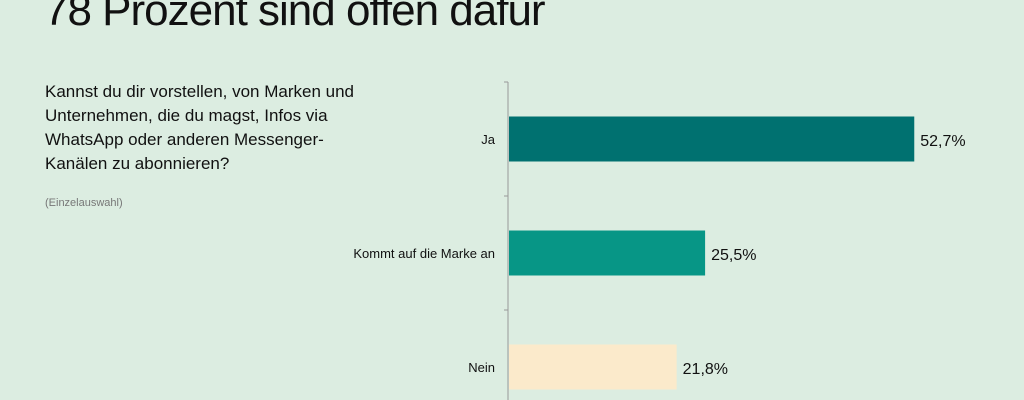 The height and width of the screenshot is (400, 1024). What do you see at coordinates (84, 203) in the screenshot?
I see `selection-note: (Einzelauswahl)` at bounding box center [84, 203].